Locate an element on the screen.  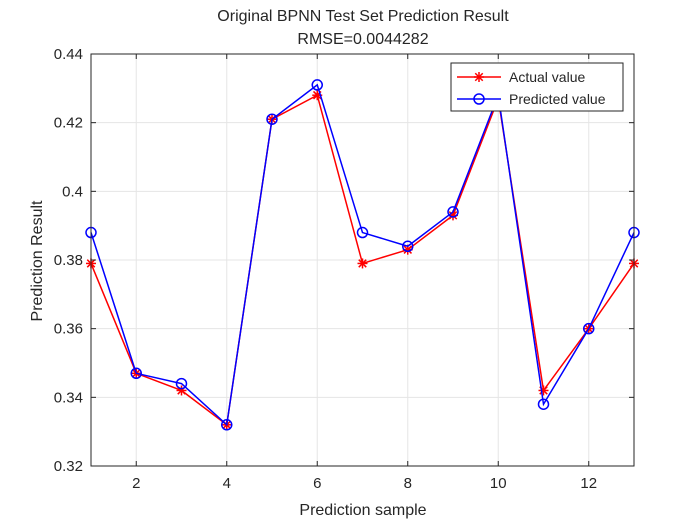
x-tick-label: 6 is located at coordinates (317, 483).